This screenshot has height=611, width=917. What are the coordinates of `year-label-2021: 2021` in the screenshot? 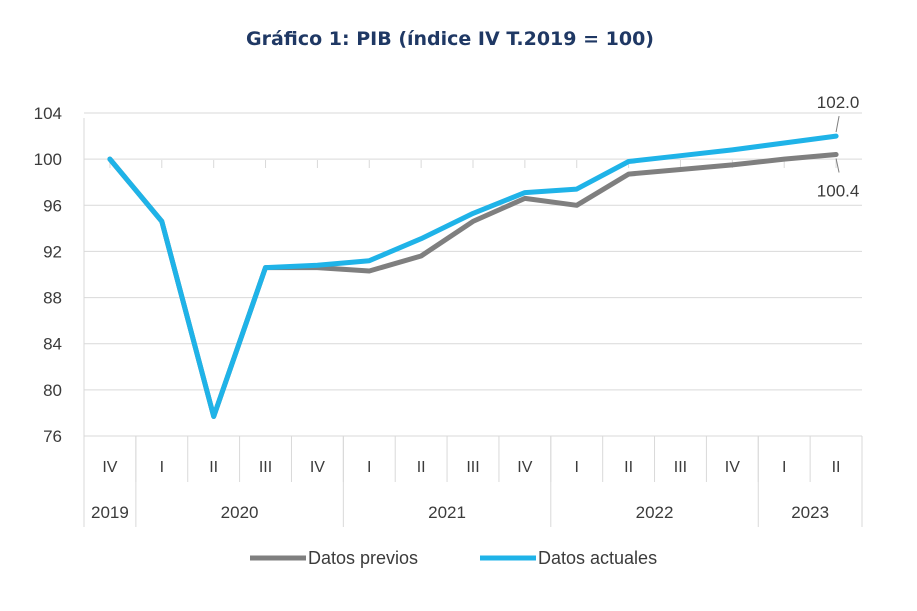 It's located at (447, 512).